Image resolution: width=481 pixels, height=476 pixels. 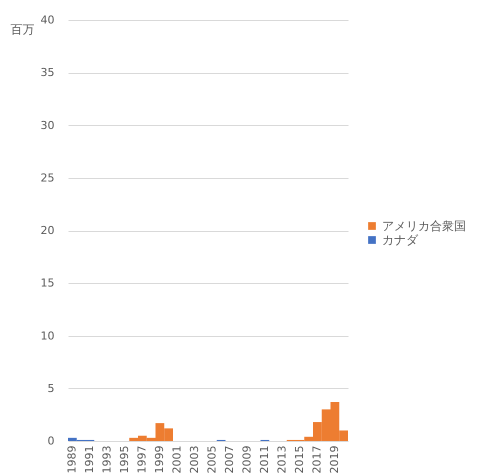 What do you see at coordinates (47, 283) in the screenshot?
I see `y-tick-label: 15` at bounding box center [47, 283].